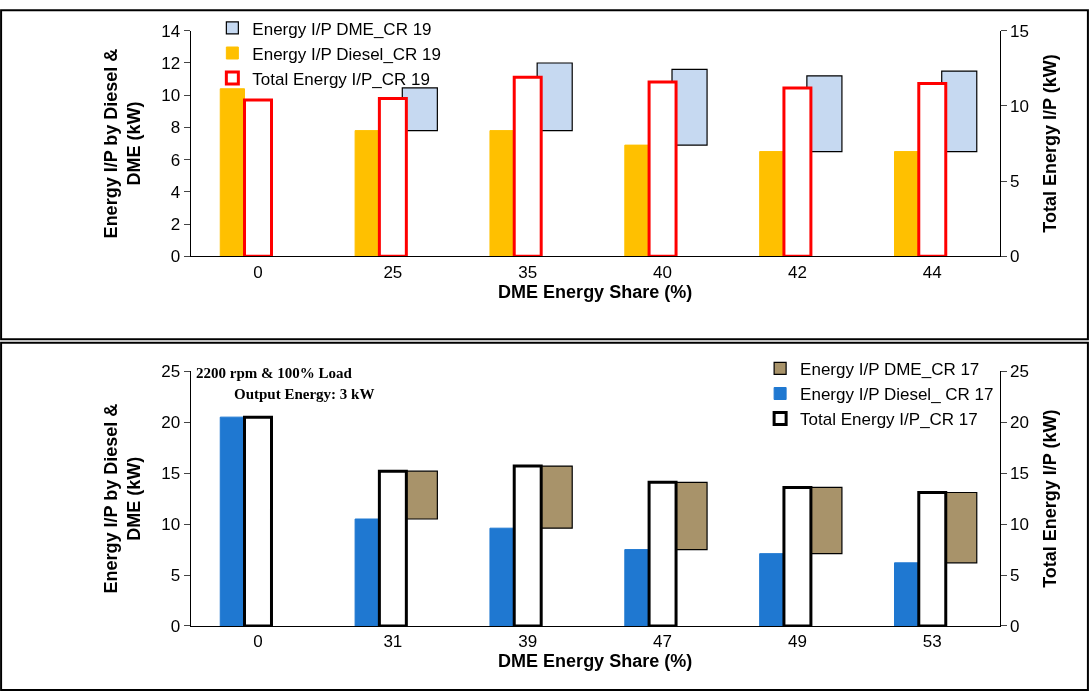 The image size is (1089, 700). Describe the element at coordinates (797, 272) in the screenshot. I see `x-tick-label: 42` at that location.